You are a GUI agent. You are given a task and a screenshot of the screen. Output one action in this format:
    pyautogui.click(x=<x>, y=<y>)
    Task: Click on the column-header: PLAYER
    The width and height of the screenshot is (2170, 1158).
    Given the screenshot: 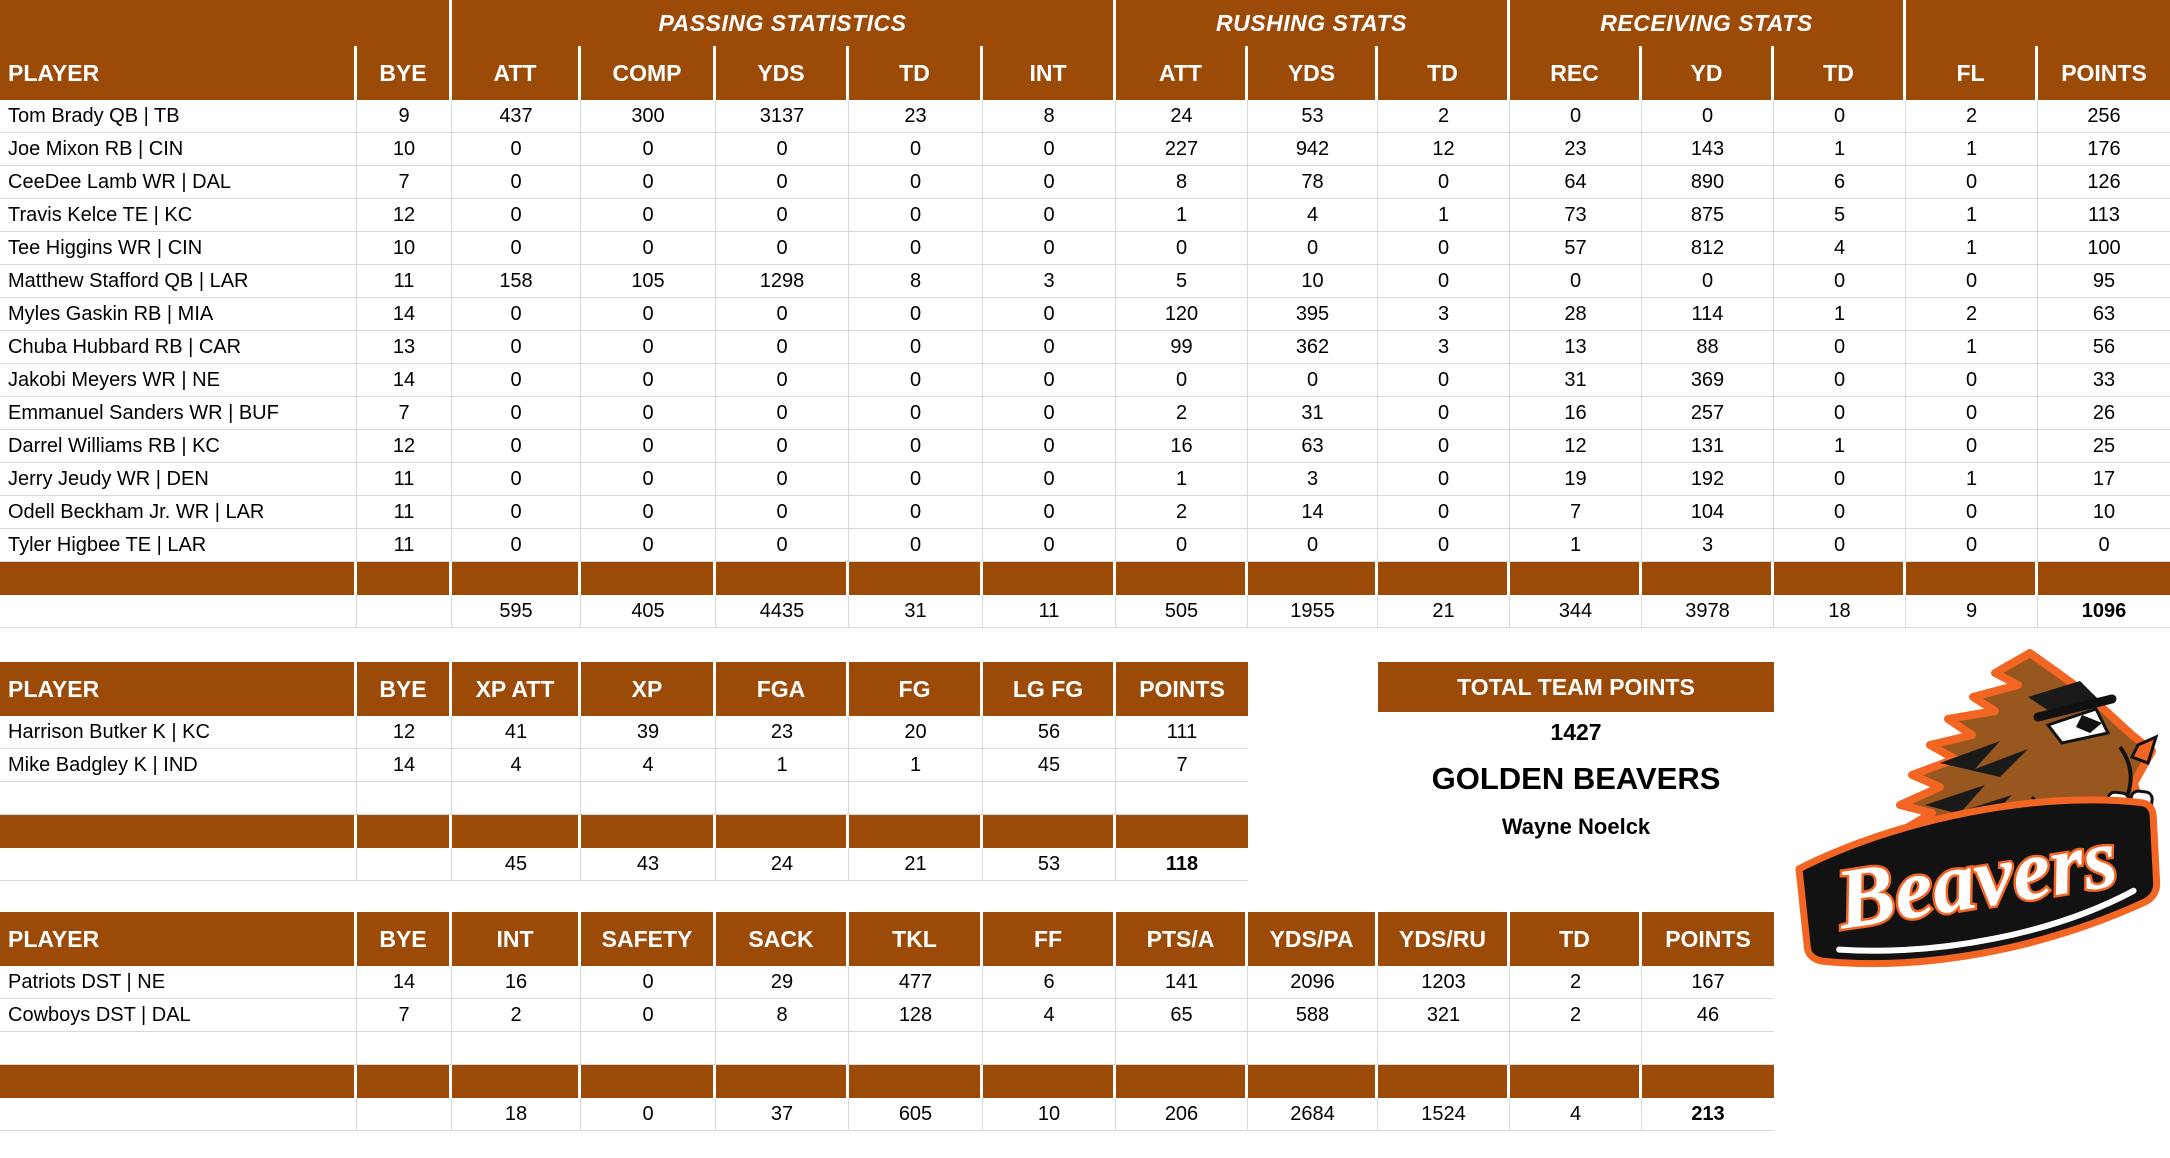 What is the action you would take?
    pyautogui.click(x=177, y=689)
    